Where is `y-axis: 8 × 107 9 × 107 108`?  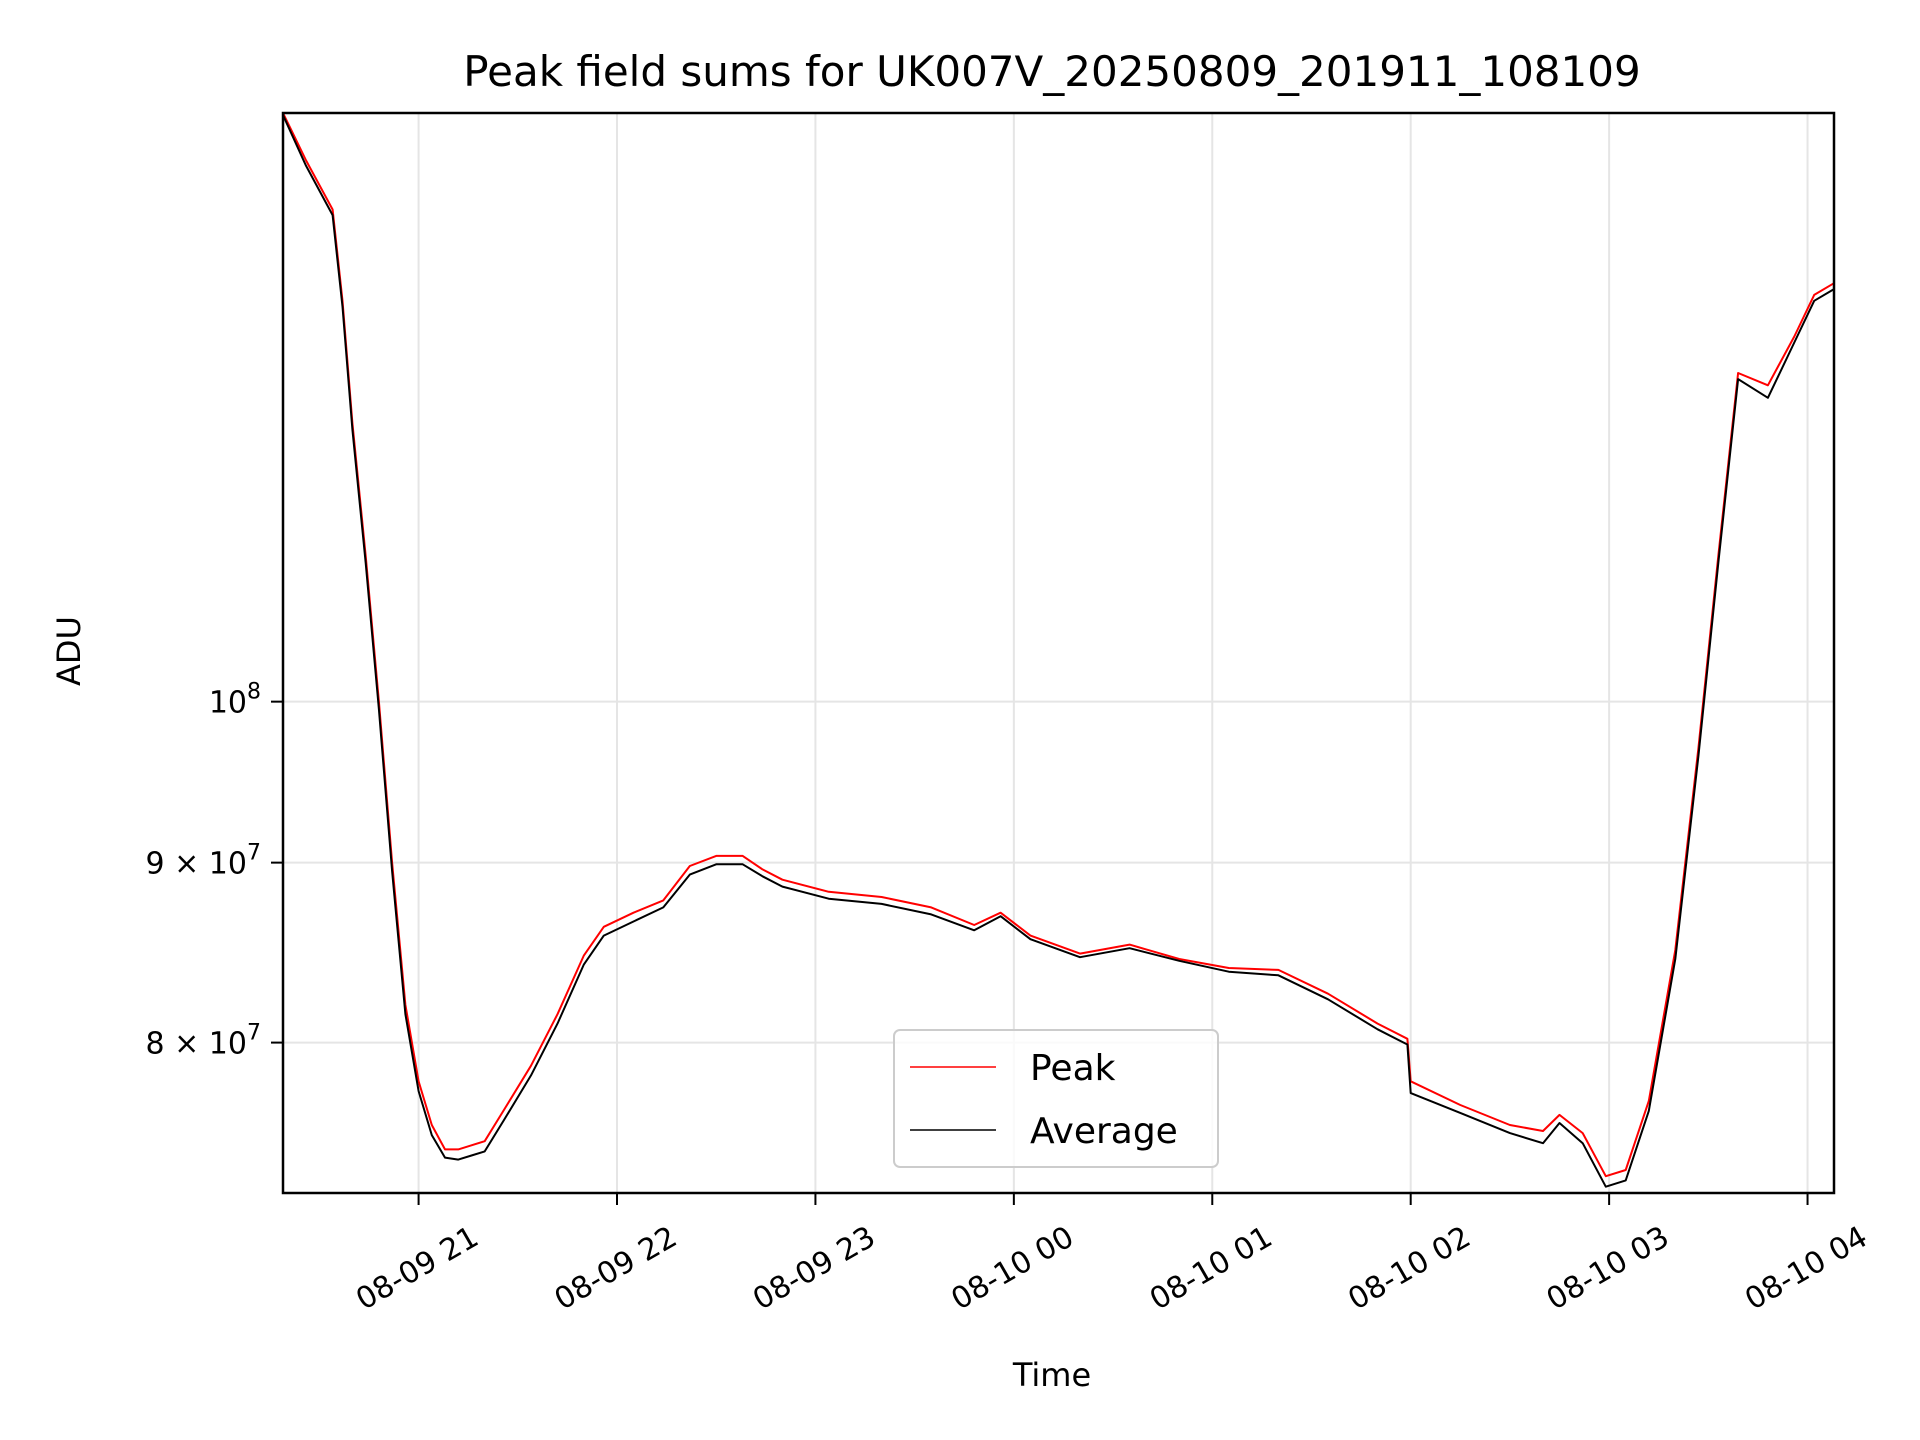
y-axis: 8 × 107 9 × 107 108 is located at coordinates (214, 871).